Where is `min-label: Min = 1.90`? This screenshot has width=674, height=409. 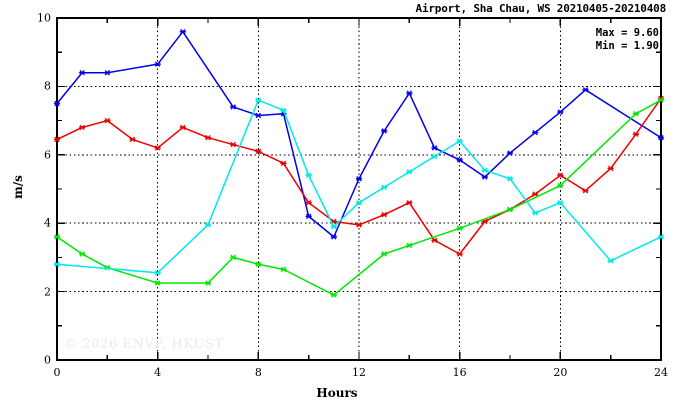 min-label: Min = 1.90 is located at coordinates (627, 45).